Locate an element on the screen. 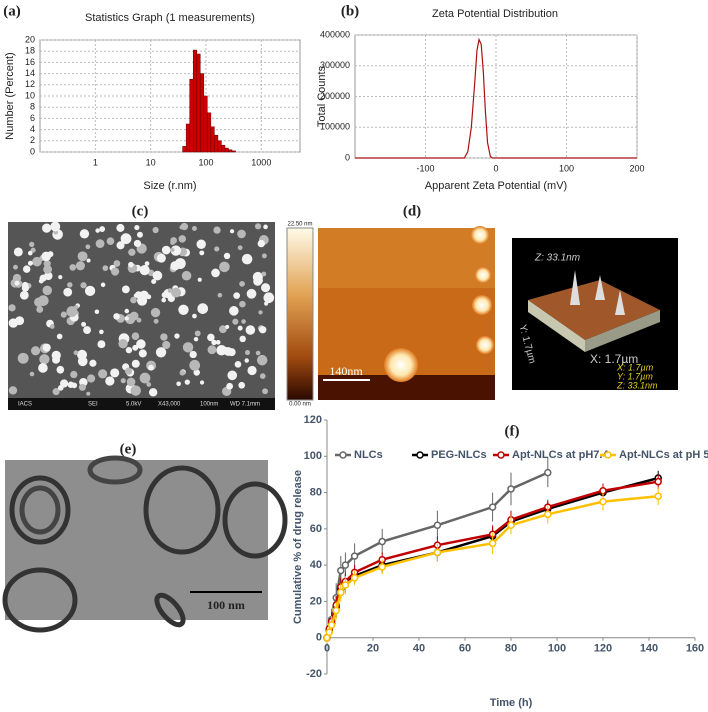 The image size is (708, 712). sem-info-text: 5.0kV is located at coordinates (133, 405).